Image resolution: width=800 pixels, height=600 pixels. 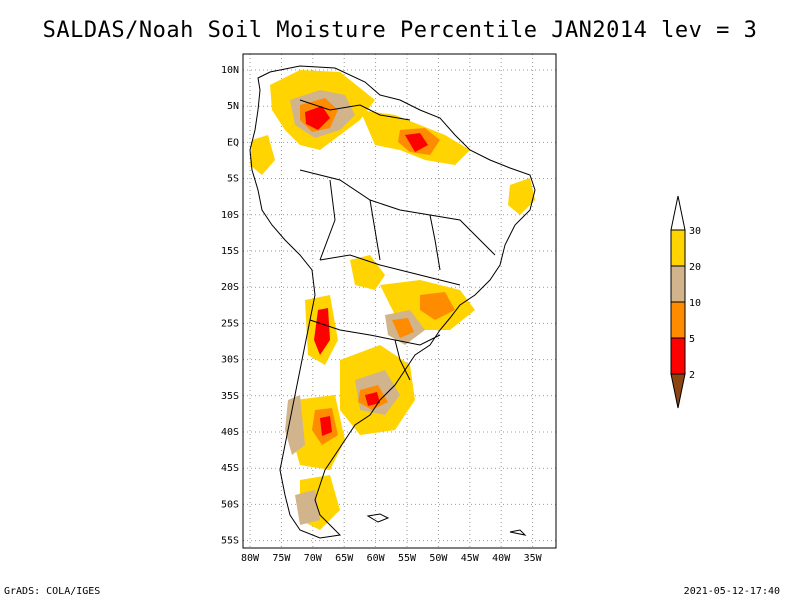 What do you see at coordinates (501, 558) in the screenshot?
I see `lon-label: 40W` at bounding box center [501, 558].